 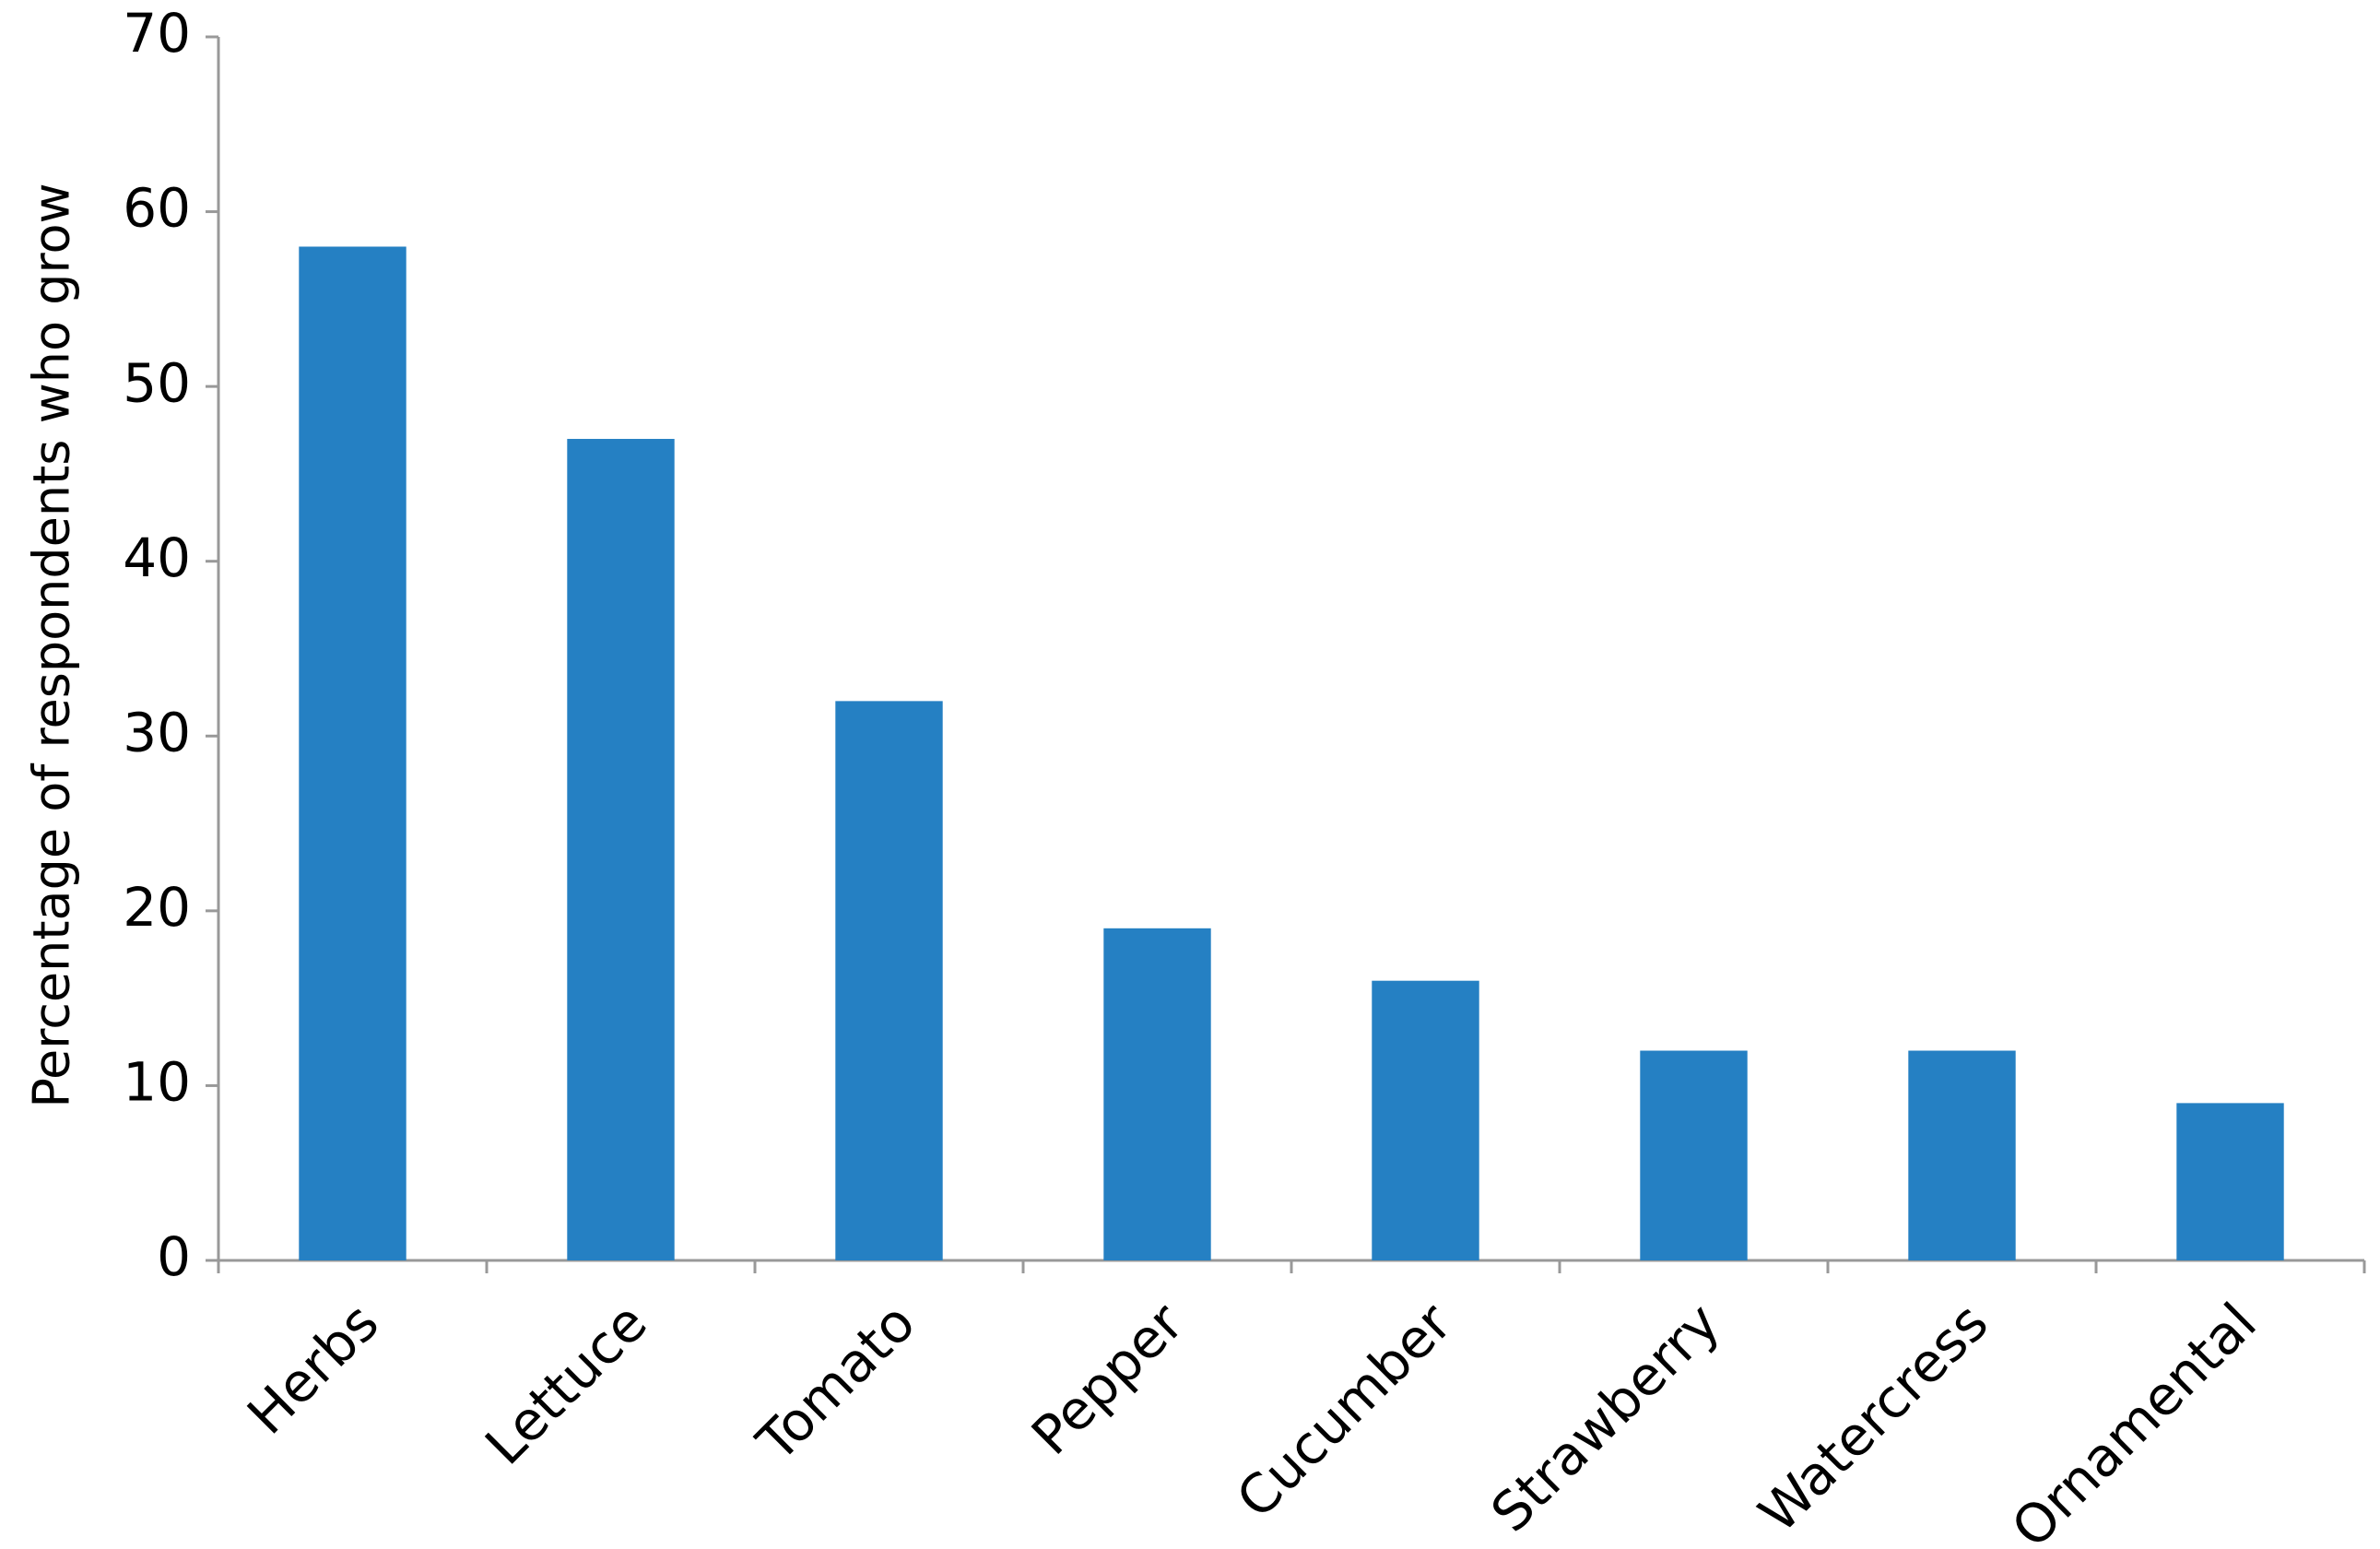 What do you see at coordinates (836, 1382) in the screenshot?
I see `x-tick-label: Tomato` at bounding box center [836, 1382].